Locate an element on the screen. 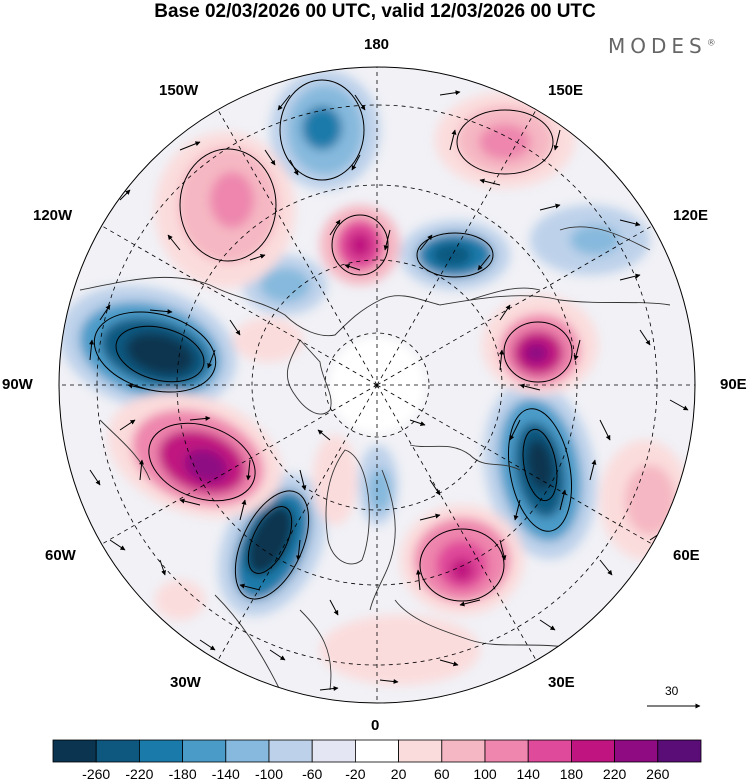 The image size is (750, 783). colorbar-tick-label: -260 is located at coordinates (96, 774).